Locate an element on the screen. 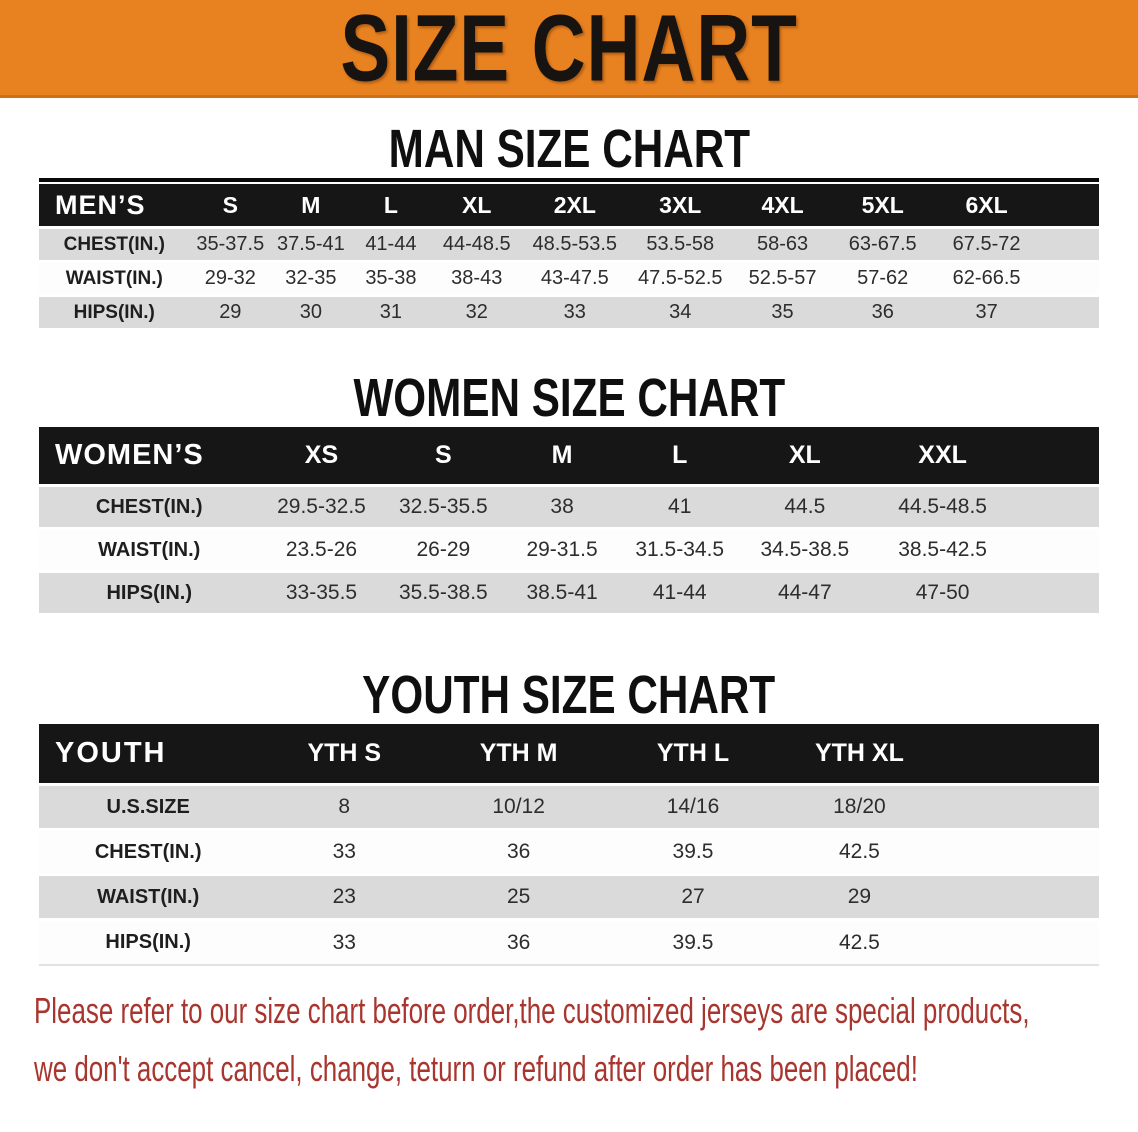 The image size is (1138, 1132). size-column-header: 5XL is located at coordinates (882, 205).